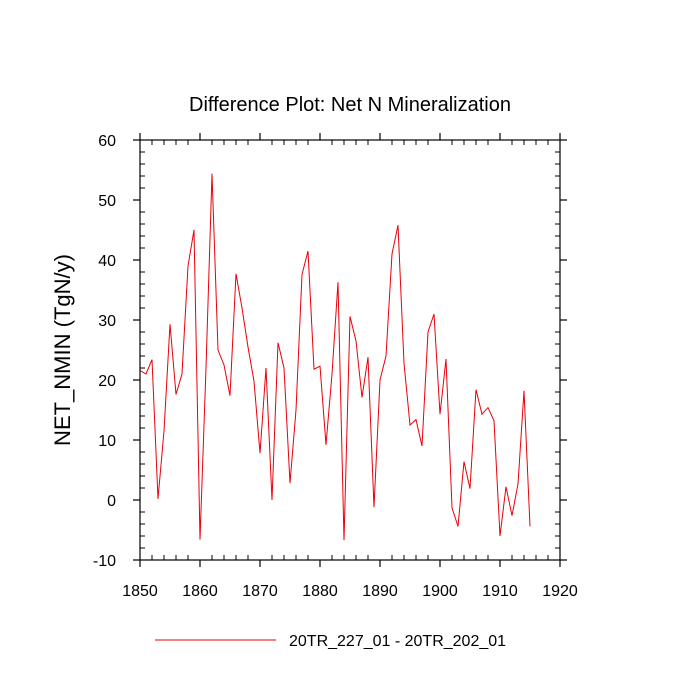  I want to click on y-tick-label: 0, so click(111, 501).